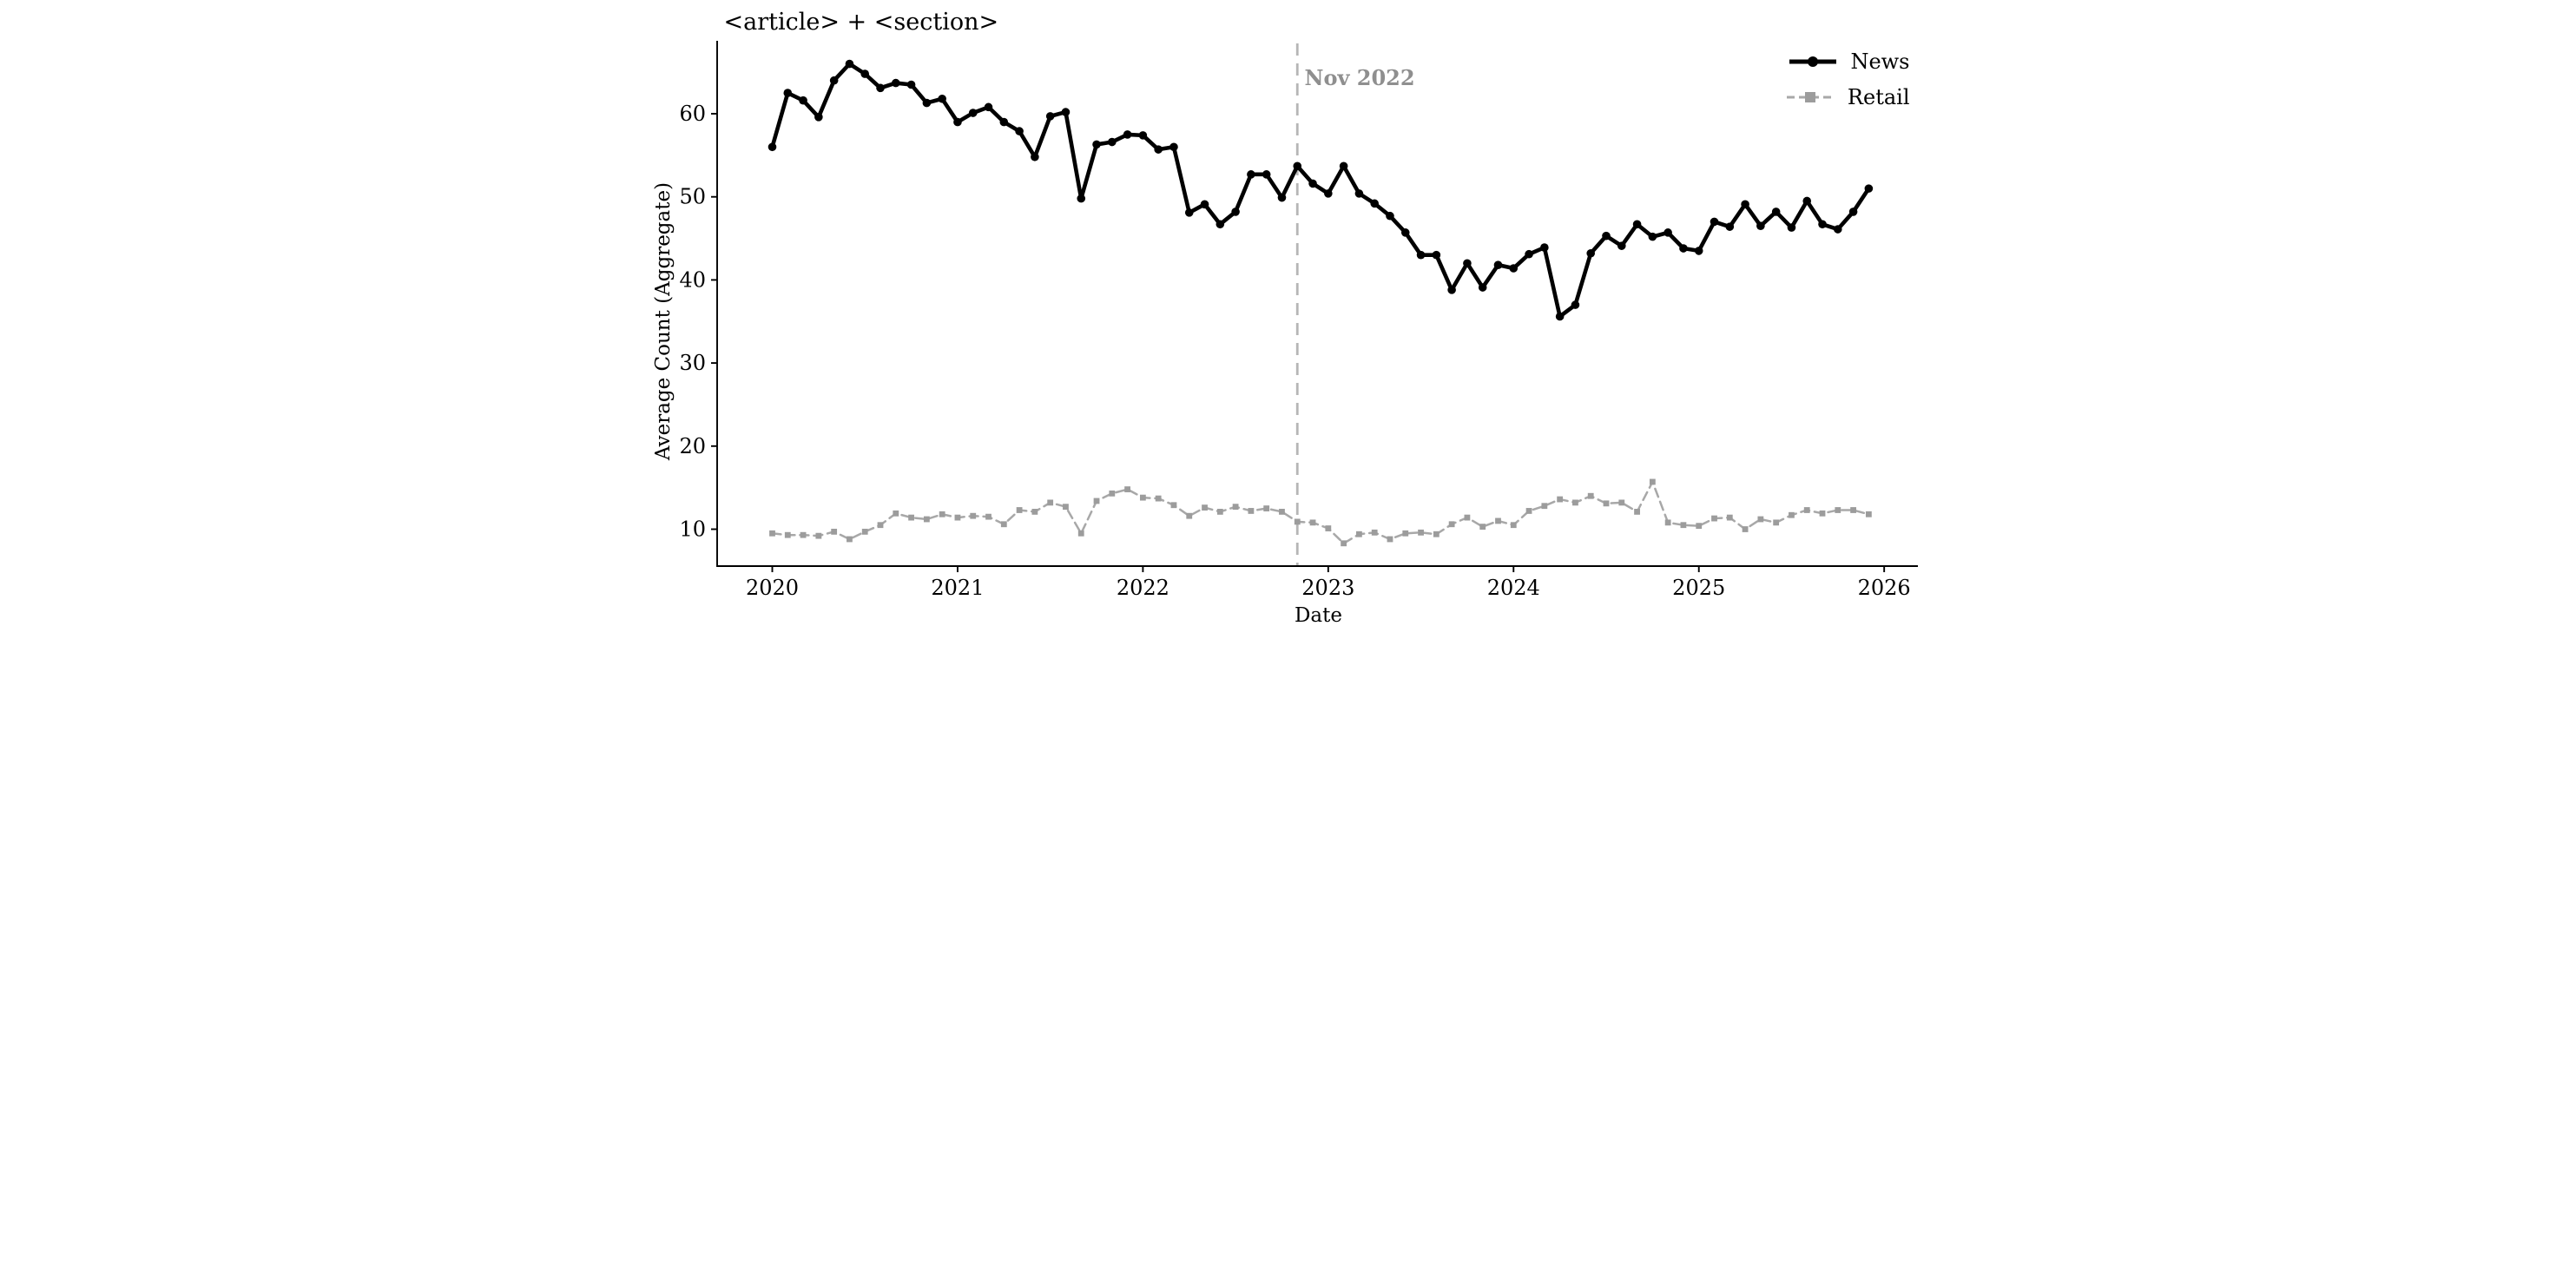  I want to click on y-tick-label: 50, so click(692, 197).